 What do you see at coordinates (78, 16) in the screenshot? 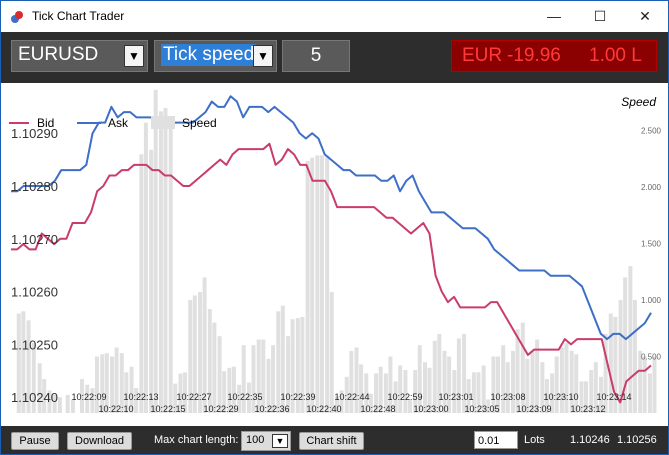
I see `window-title: Tick Chart Trader` at bounding box center [78, 16].